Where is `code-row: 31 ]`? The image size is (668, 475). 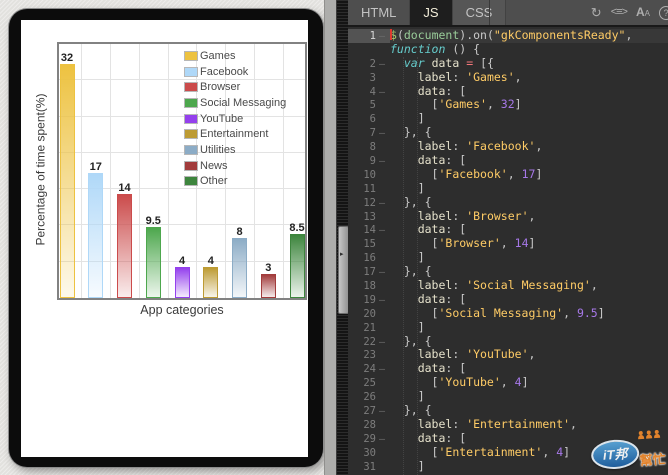 code-row: 31 ] is located at coordinates (508, 466).